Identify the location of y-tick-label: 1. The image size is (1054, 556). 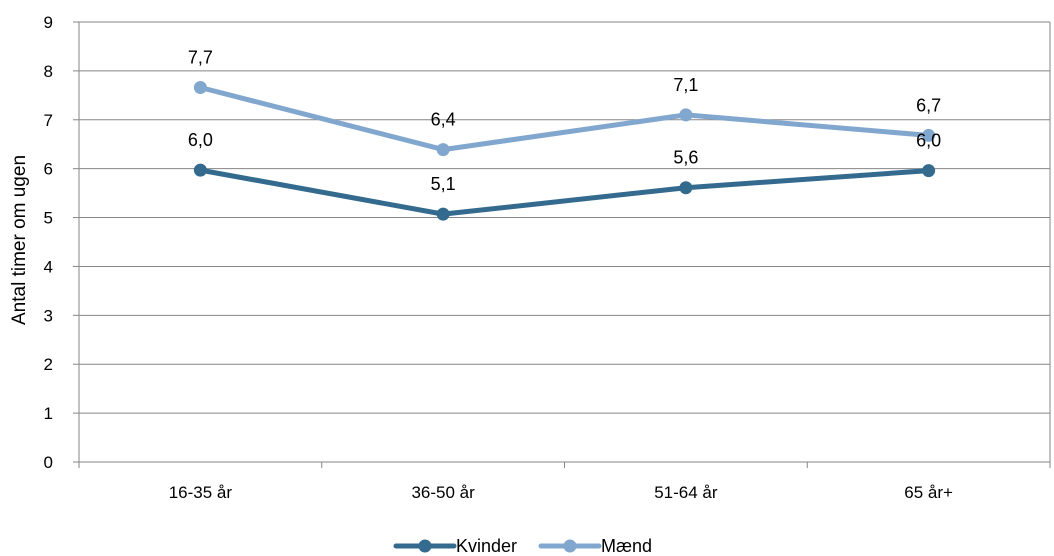
(48, 413).